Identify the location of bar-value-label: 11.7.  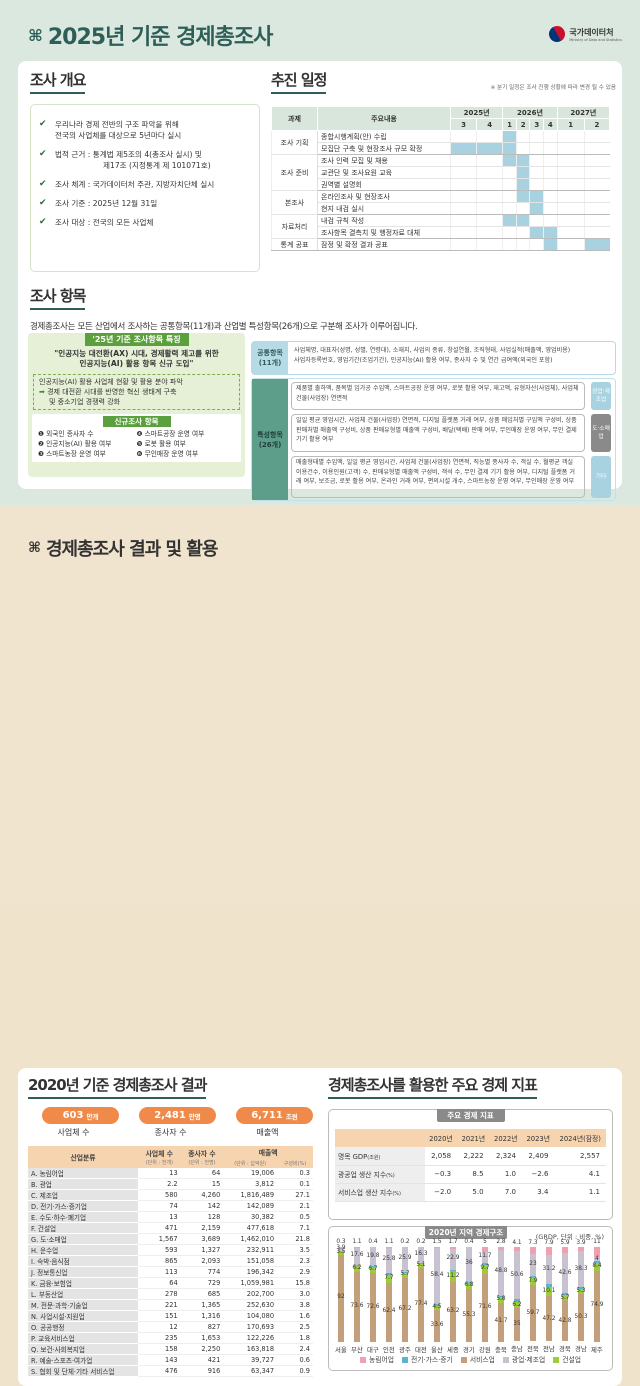
(485, 1256).